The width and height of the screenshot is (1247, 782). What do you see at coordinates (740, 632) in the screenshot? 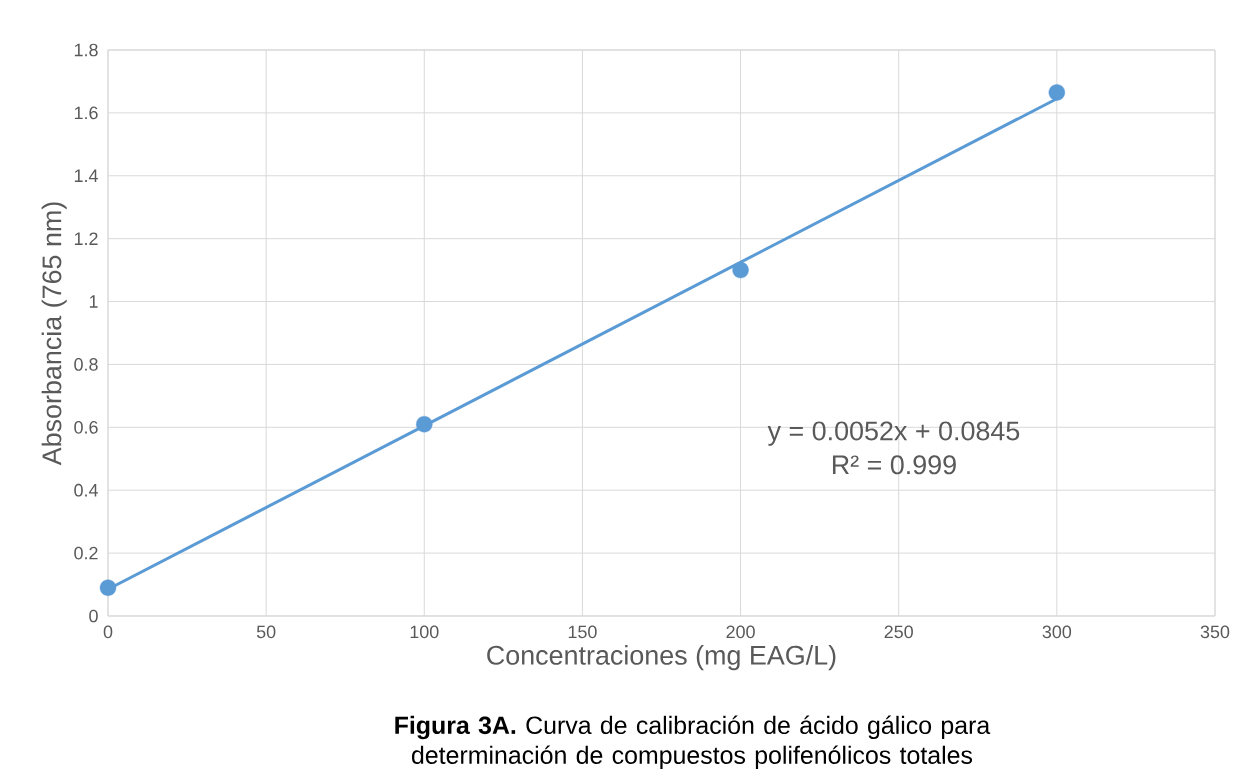
I see `x-tick-label: 200` at bounding box center [740, 632].